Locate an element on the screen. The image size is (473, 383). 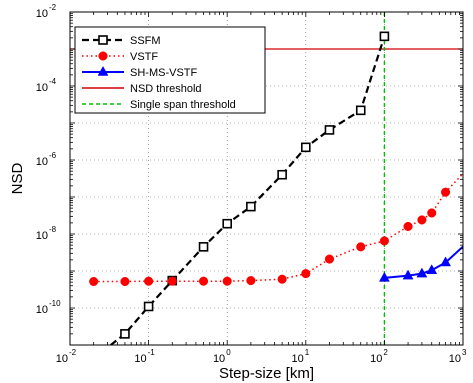
y-tick-label: 10⁻⁶ is located at coordinates (46, 159).